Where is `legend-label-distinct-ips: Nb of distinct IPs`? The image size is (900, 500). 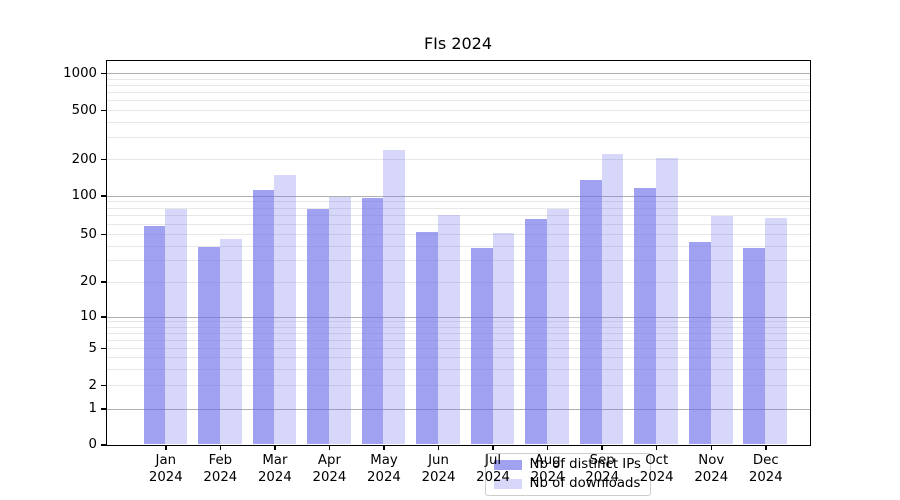
legend-label-distinct-ips: Nb of distinct IPs is located at coordinates (585, 464).